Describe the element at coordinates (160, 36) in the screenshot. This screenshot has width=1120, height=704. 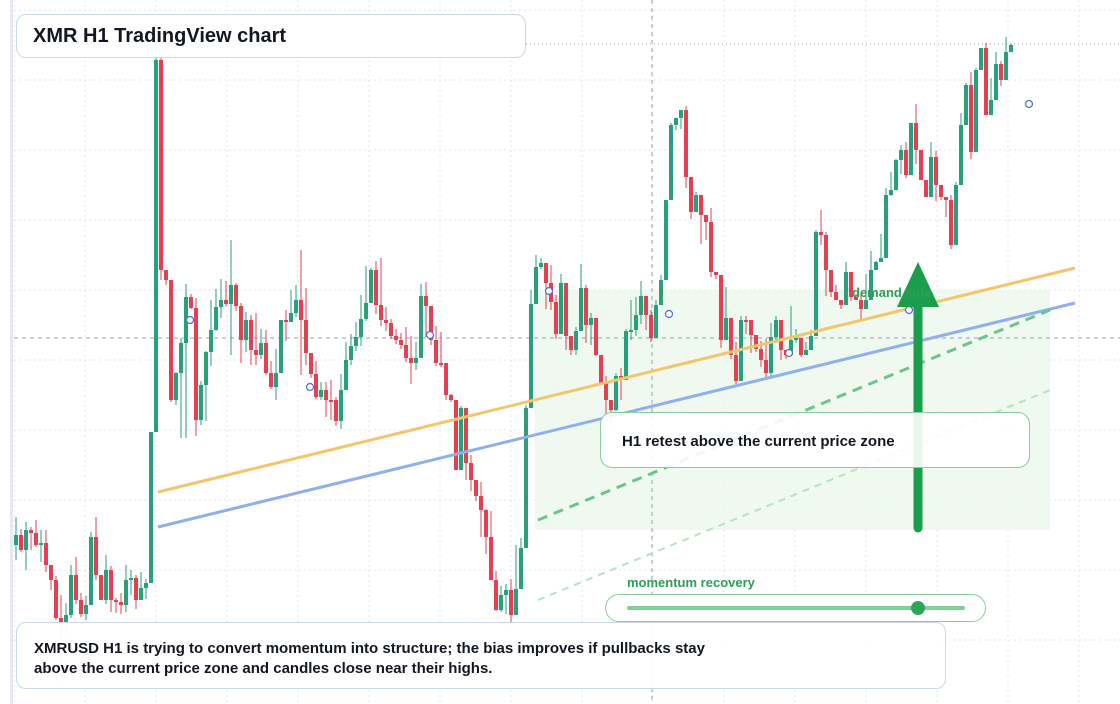
I see `chart-title: XMR H1 TradingView chart` at that location.